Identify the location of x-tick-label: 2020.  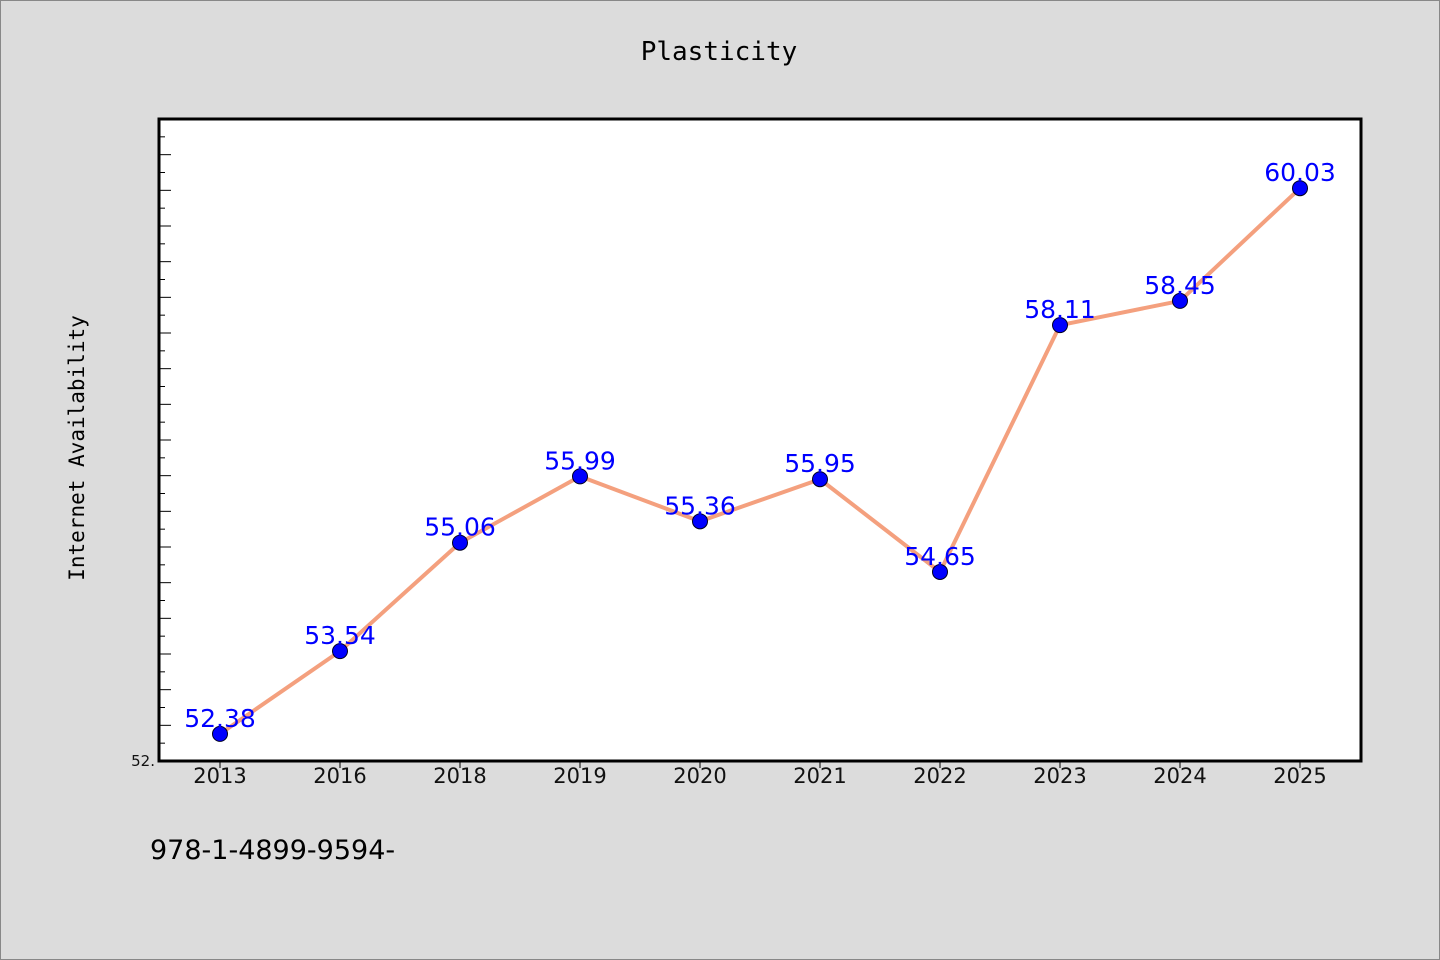
(699, 776).